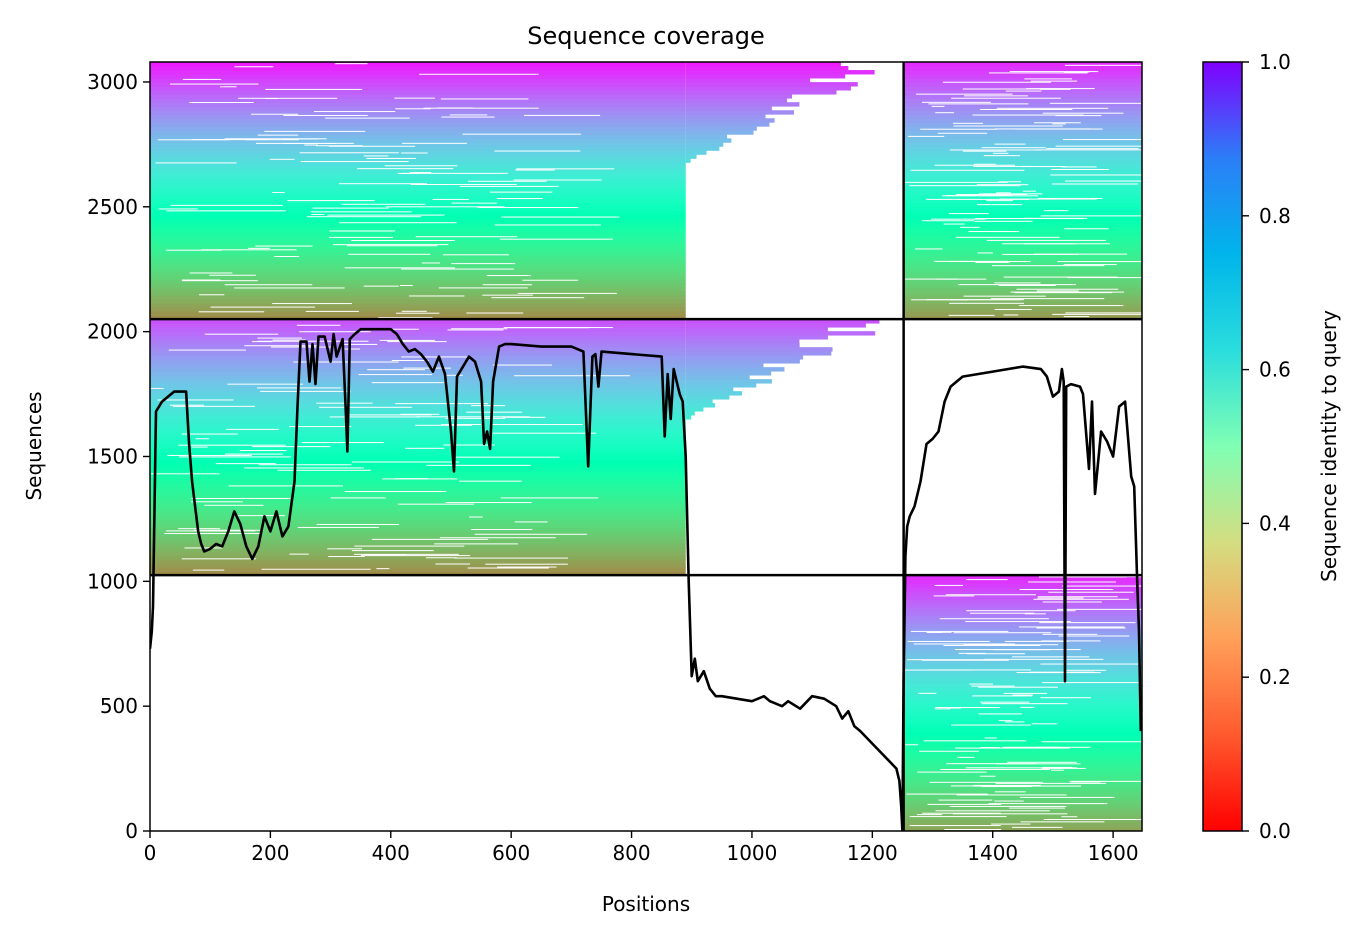  What do you see at coordinates (646, 904) in the screenshot?
I see `x-axis-label: Positions` at bounding box center [646, 904].